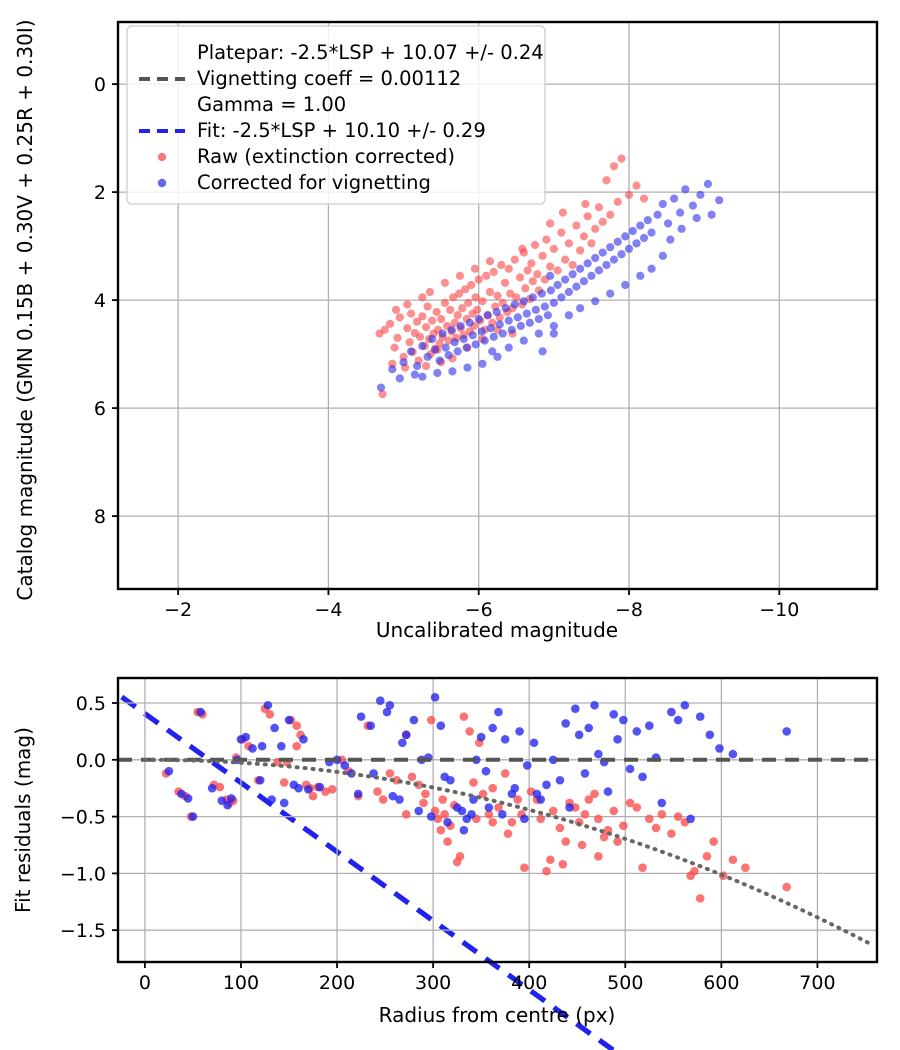  What do you see at coordinates (91, 704) in the screenshot?
I see `lower-y-tick-label: 0.5` at bounding box center [91, 704].